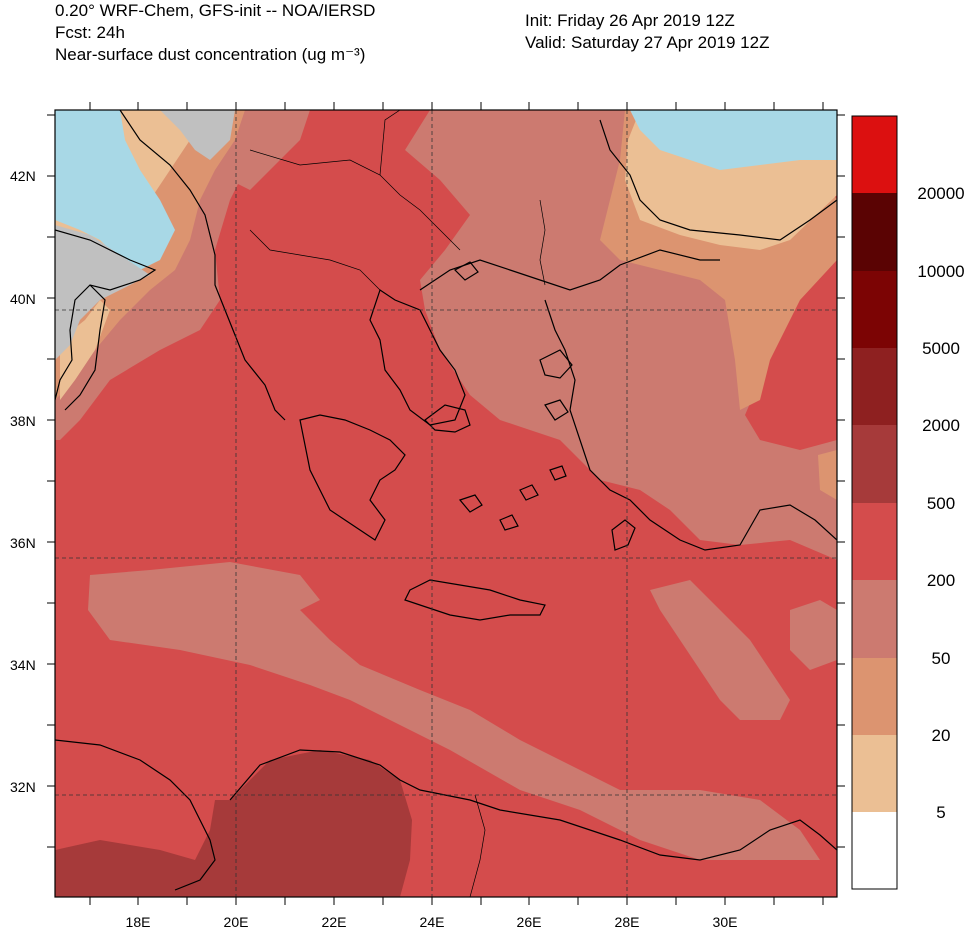  I want to click on lon-label: 24E, so click(432, 922).